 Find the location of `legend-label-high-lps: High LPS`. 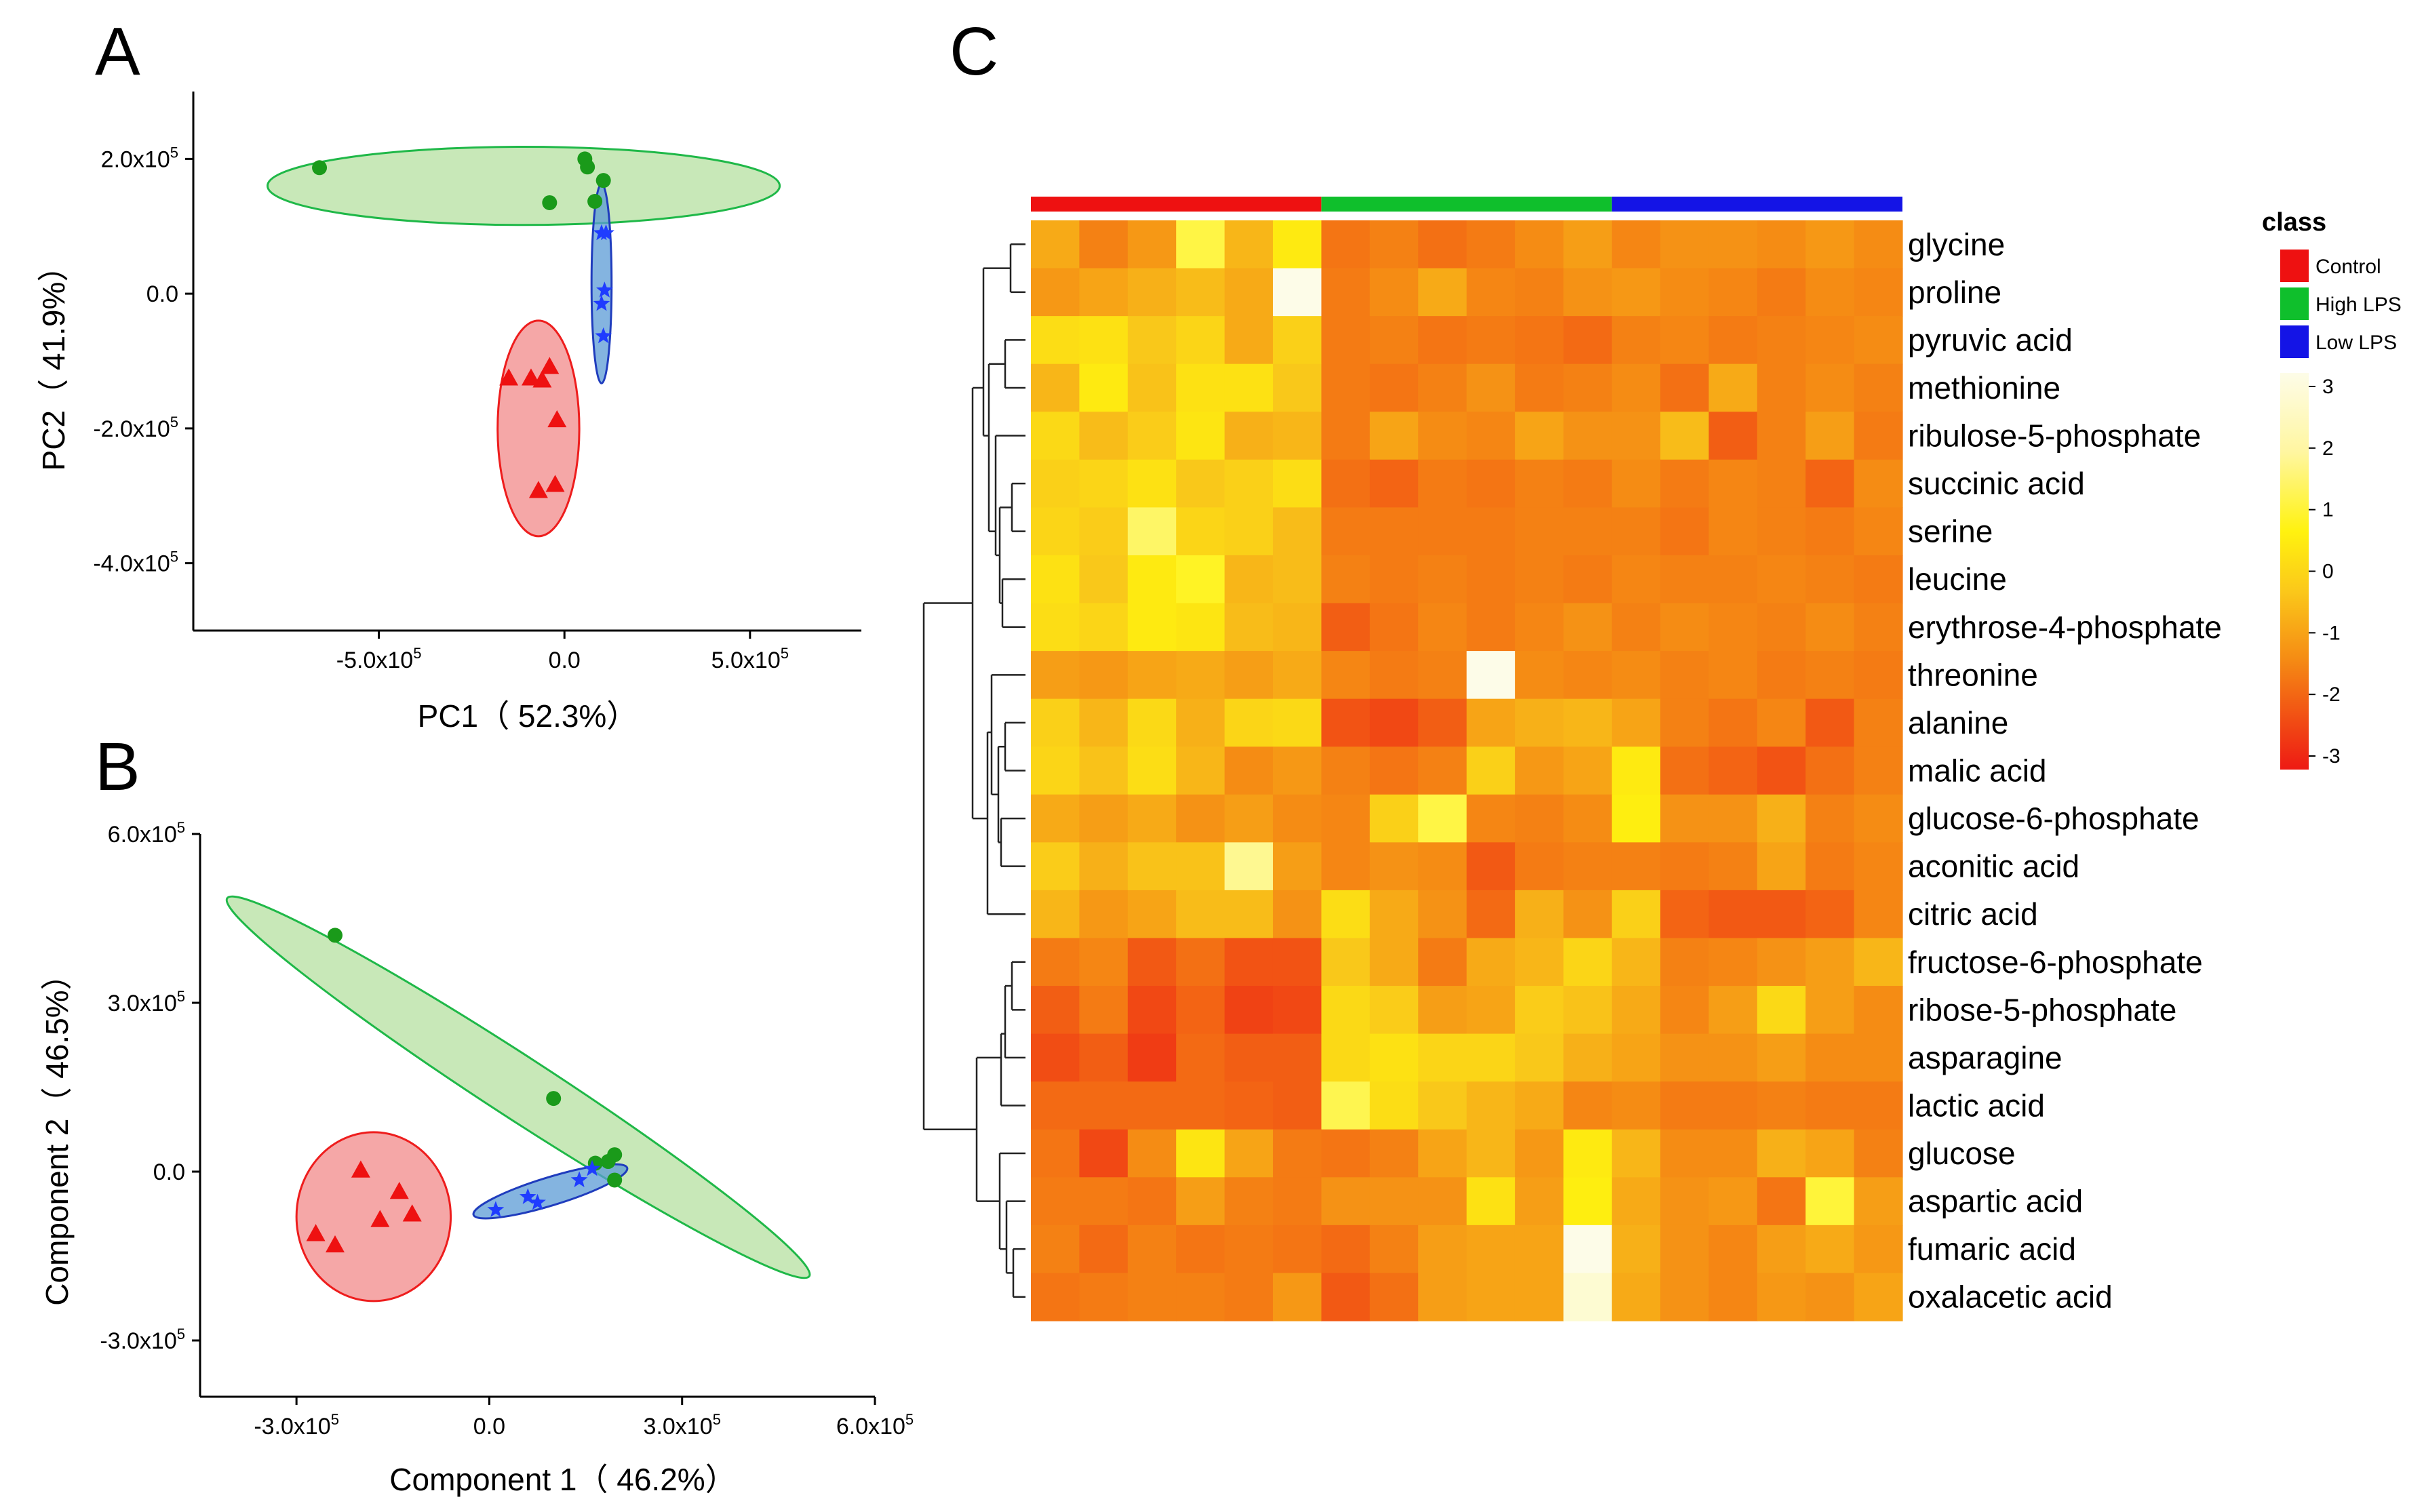

legend-label-high-lps: High LPS is located at coordinates (2358, 305).